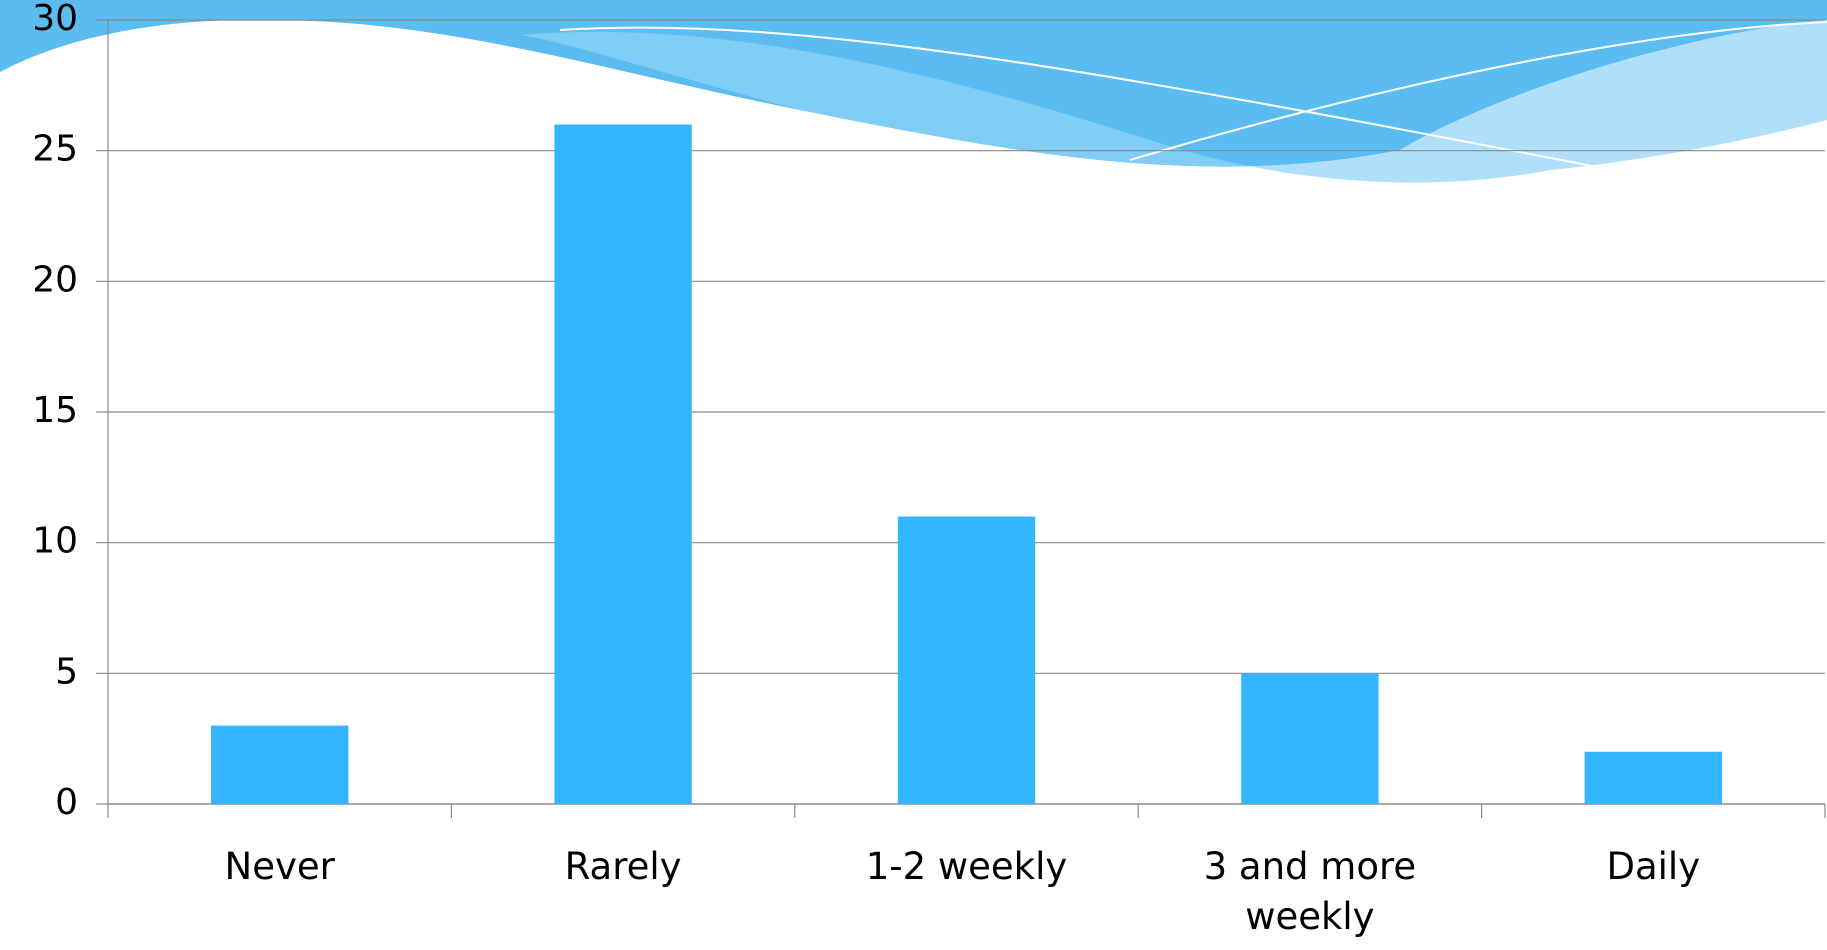 This screenshot has width=1827, height=950. What do you see at coordinates (55, 149) in the screenshot?
I see `y-tick-label: 25` at bounding box center [55, 149].